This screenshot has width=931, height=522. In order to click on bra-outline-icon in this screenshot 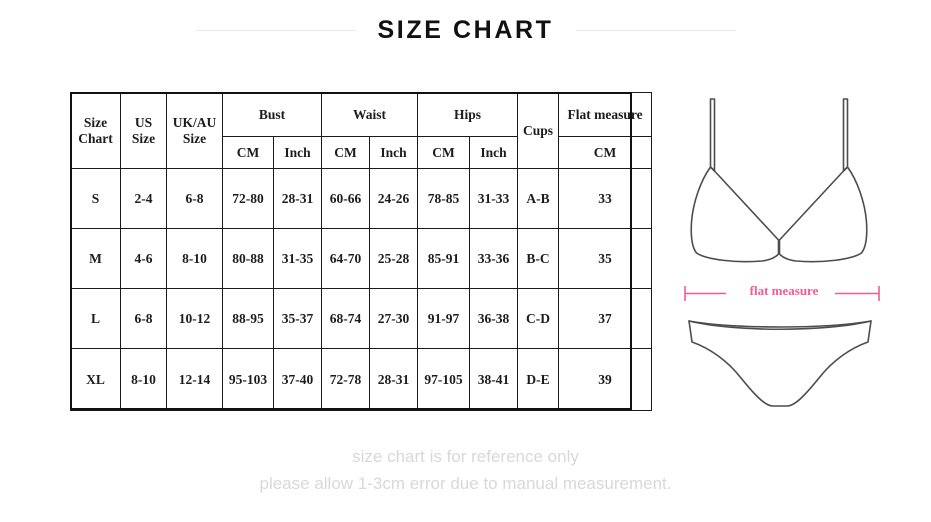, I will do `click(779, 180)`.